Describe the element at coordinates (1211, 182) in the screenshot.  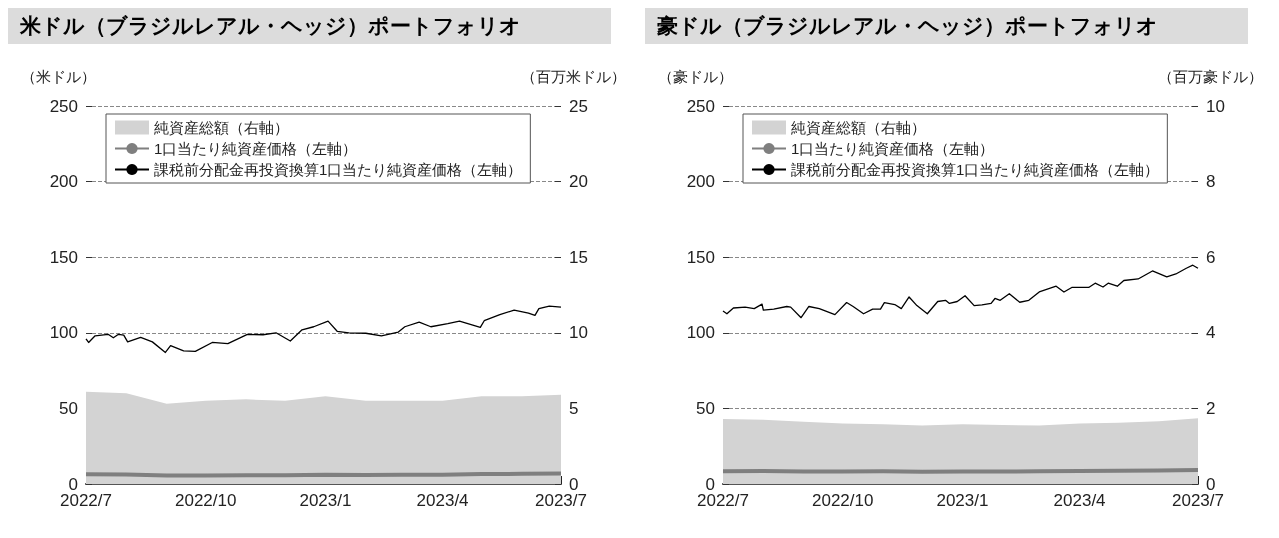
I see `y2-tick-label: 8` at that location.